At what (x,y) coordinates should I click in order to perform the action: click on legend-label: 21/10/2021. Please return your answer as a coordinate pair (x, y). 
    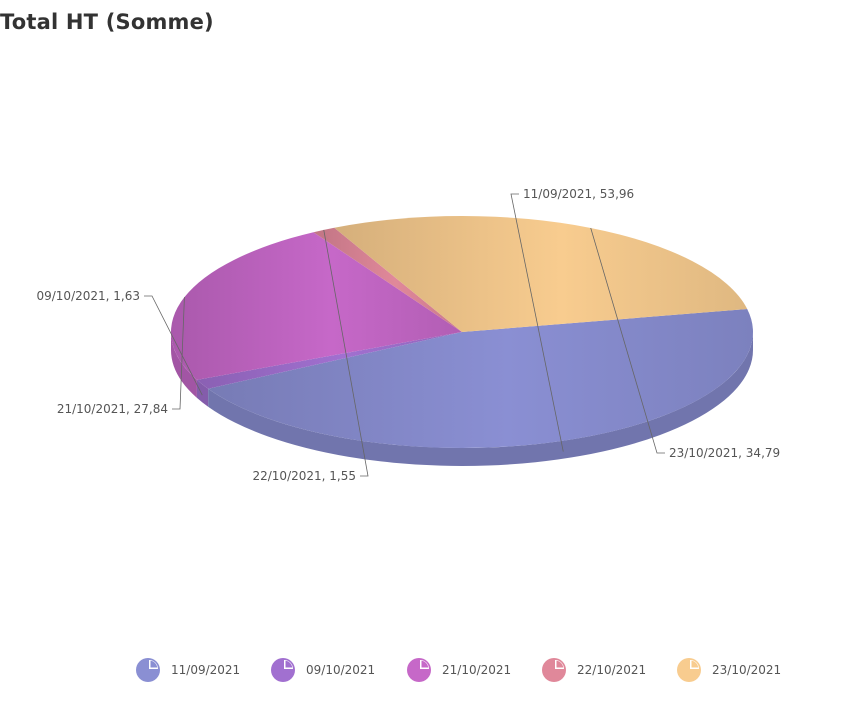
    Looking at the image, I should click on (477, 670).